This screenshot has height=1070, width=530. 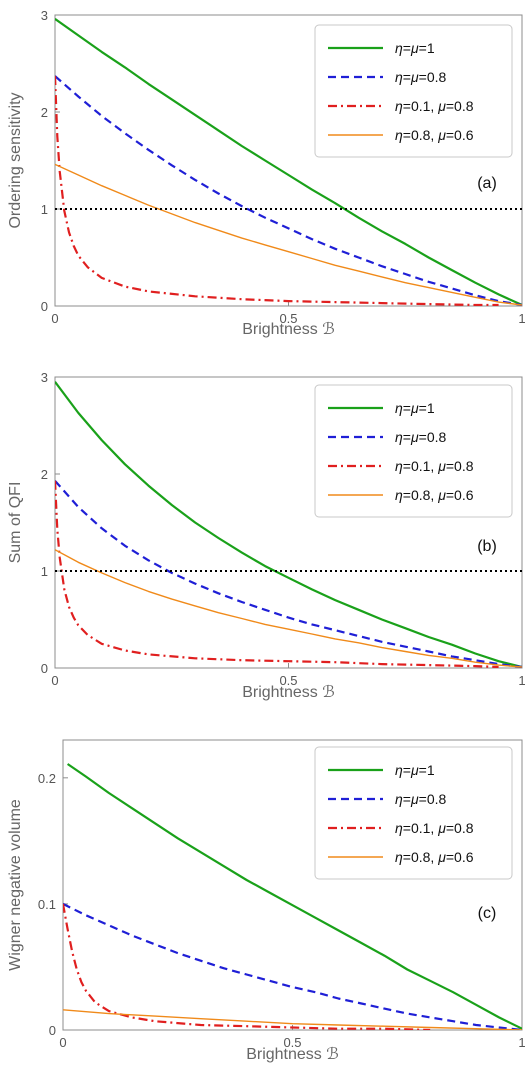 I want to click on y-tick-label: 0.1, so click(x=47, y=904).